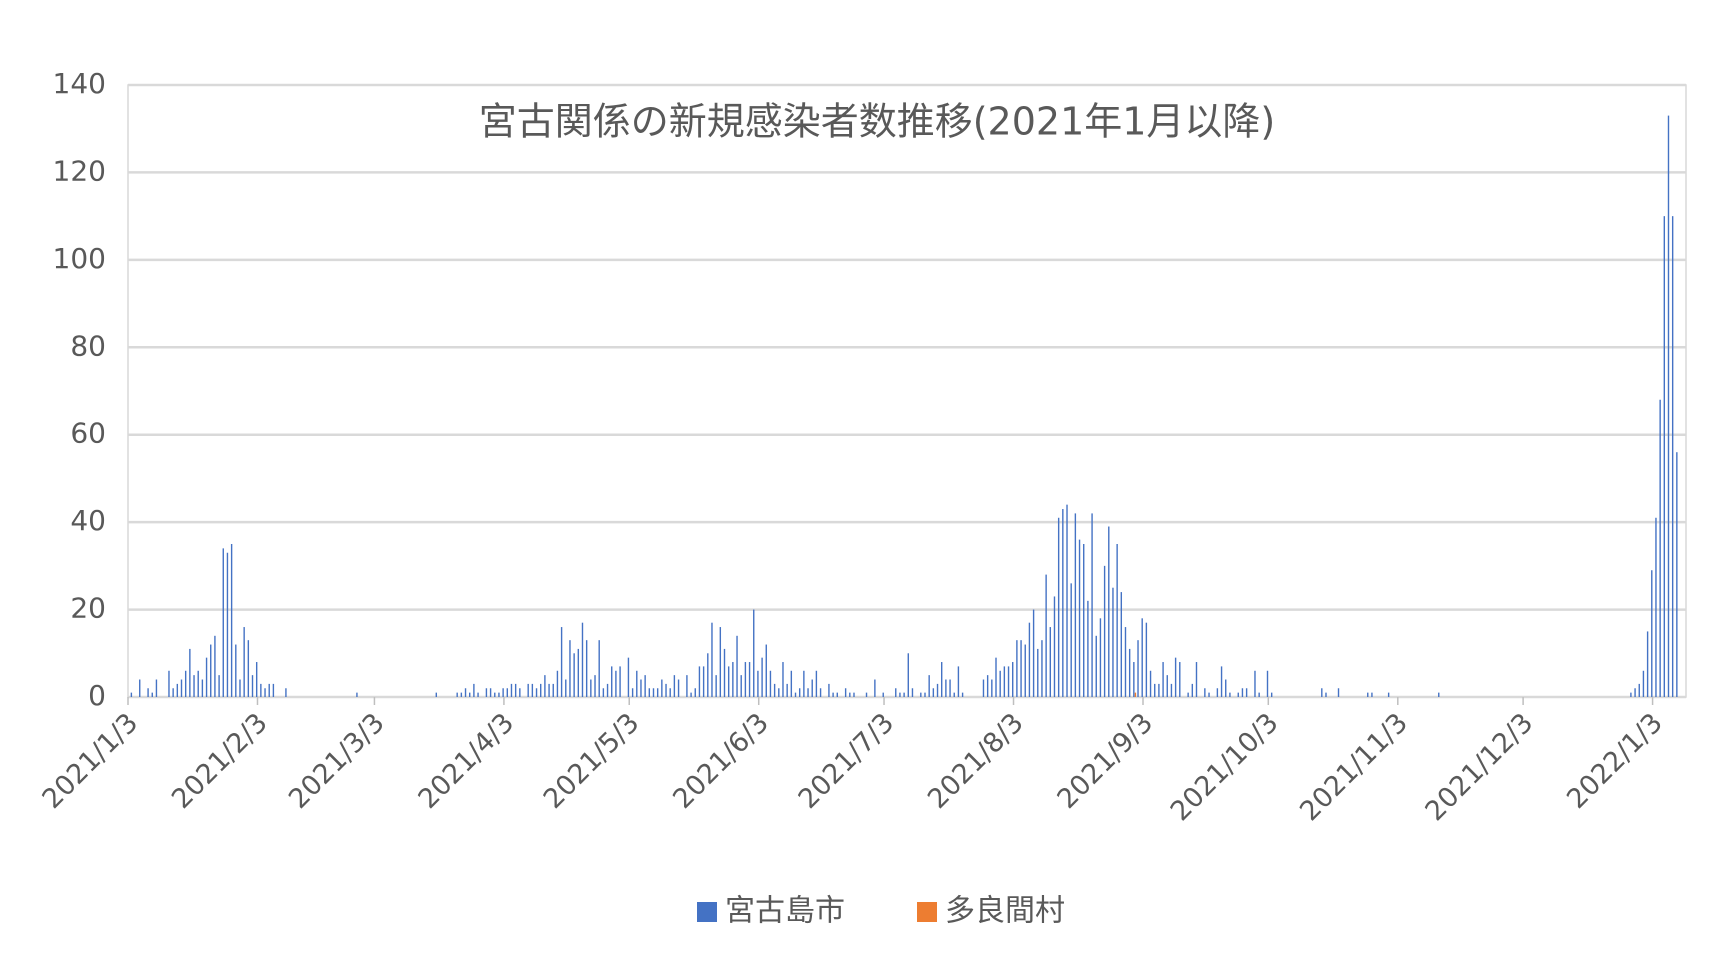 This screenshot has height=955, width=1728. What do you see at coordinates (337, 761) in the screenshot?
I see `x-tick-label: 2021/3/3` at bounding box center [337, 761].